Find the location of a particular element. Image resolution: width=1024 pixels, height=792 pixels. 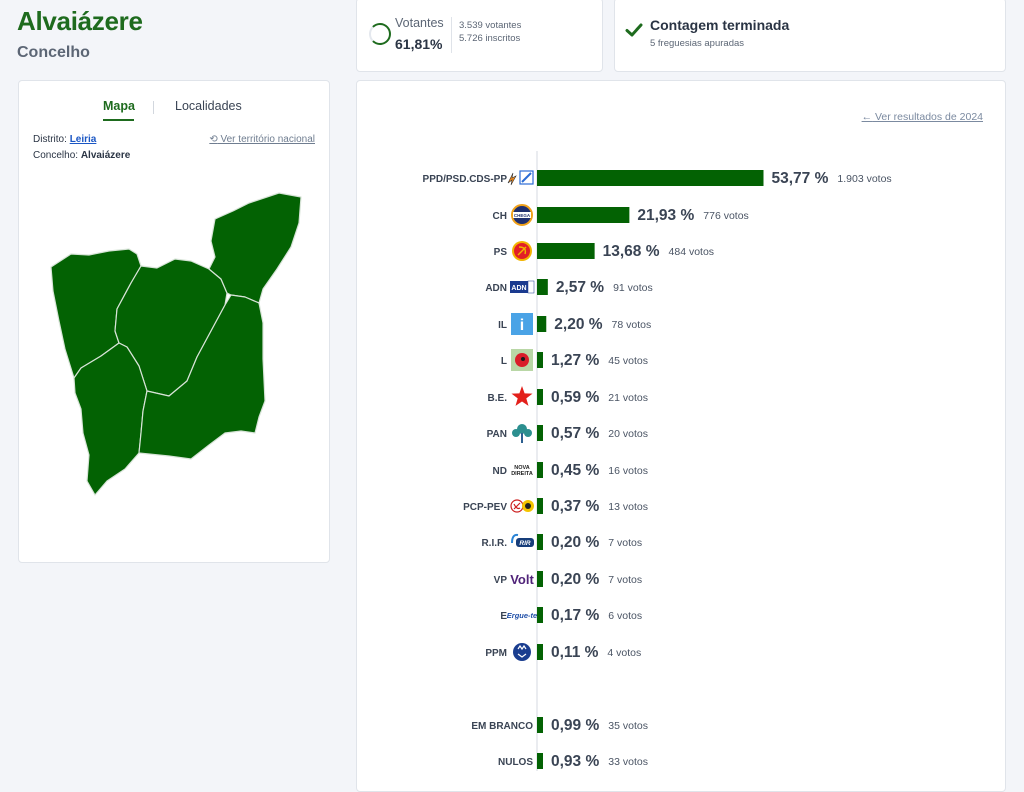

turnout-voters: 3.539 votantes is located at coordinates (490, 25).